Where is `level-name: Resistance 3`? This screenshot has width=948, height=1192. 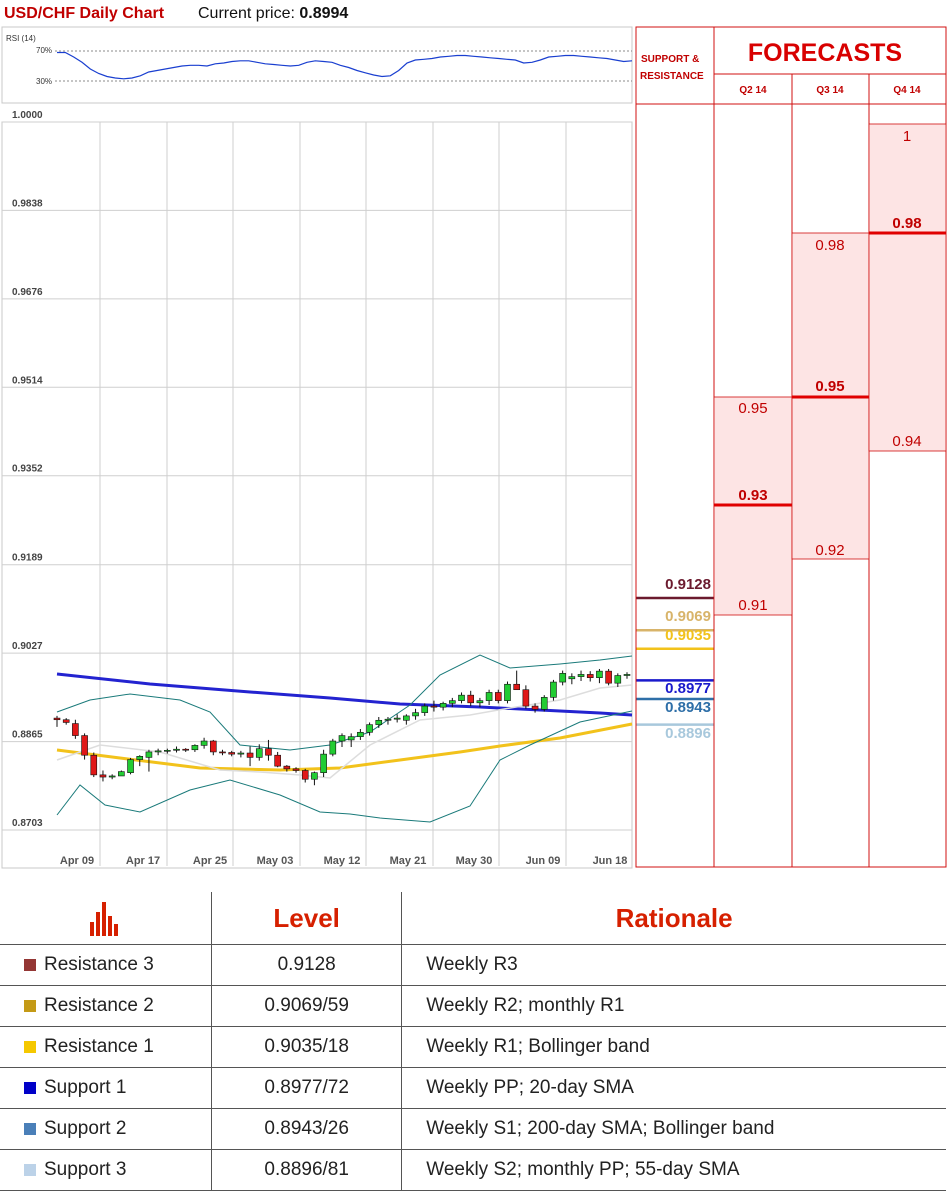
level-name: Resistance 3 is located at coordinates (99, 964).